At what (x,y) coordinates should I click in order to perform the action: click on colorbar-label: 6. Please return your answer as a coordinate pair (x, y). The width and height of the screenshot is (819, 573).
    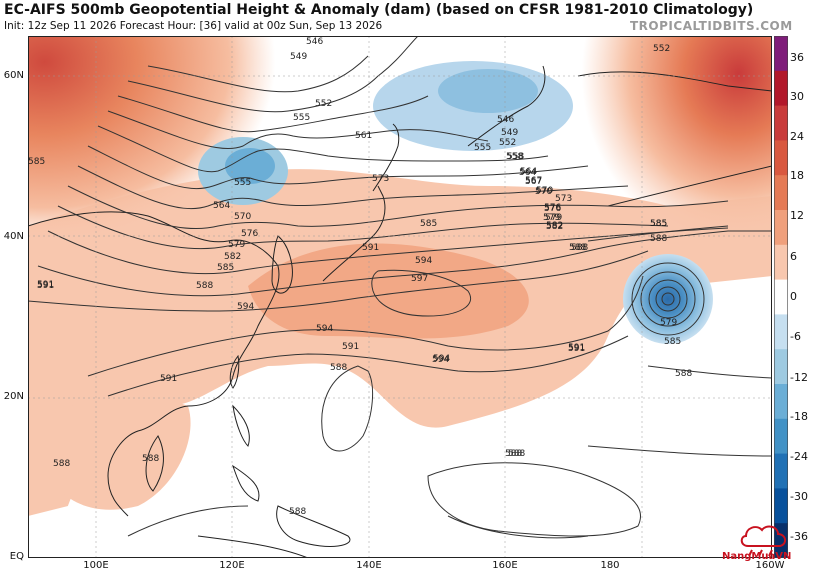
    Looking at the image, I should click on (793, 256).